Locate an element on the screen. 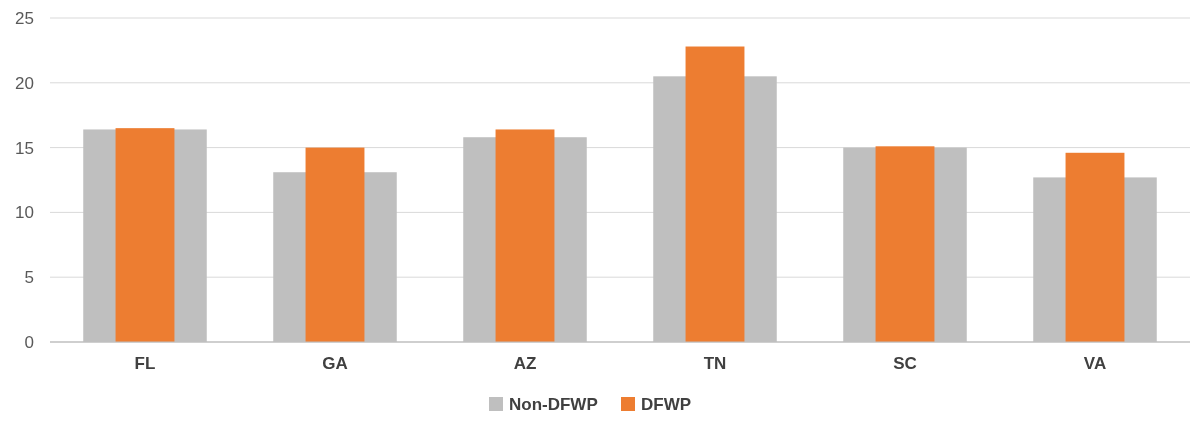 The height and width of the screenshot is (426, 1198). y-tick-label: 5 is located at coordinates (29, 278).